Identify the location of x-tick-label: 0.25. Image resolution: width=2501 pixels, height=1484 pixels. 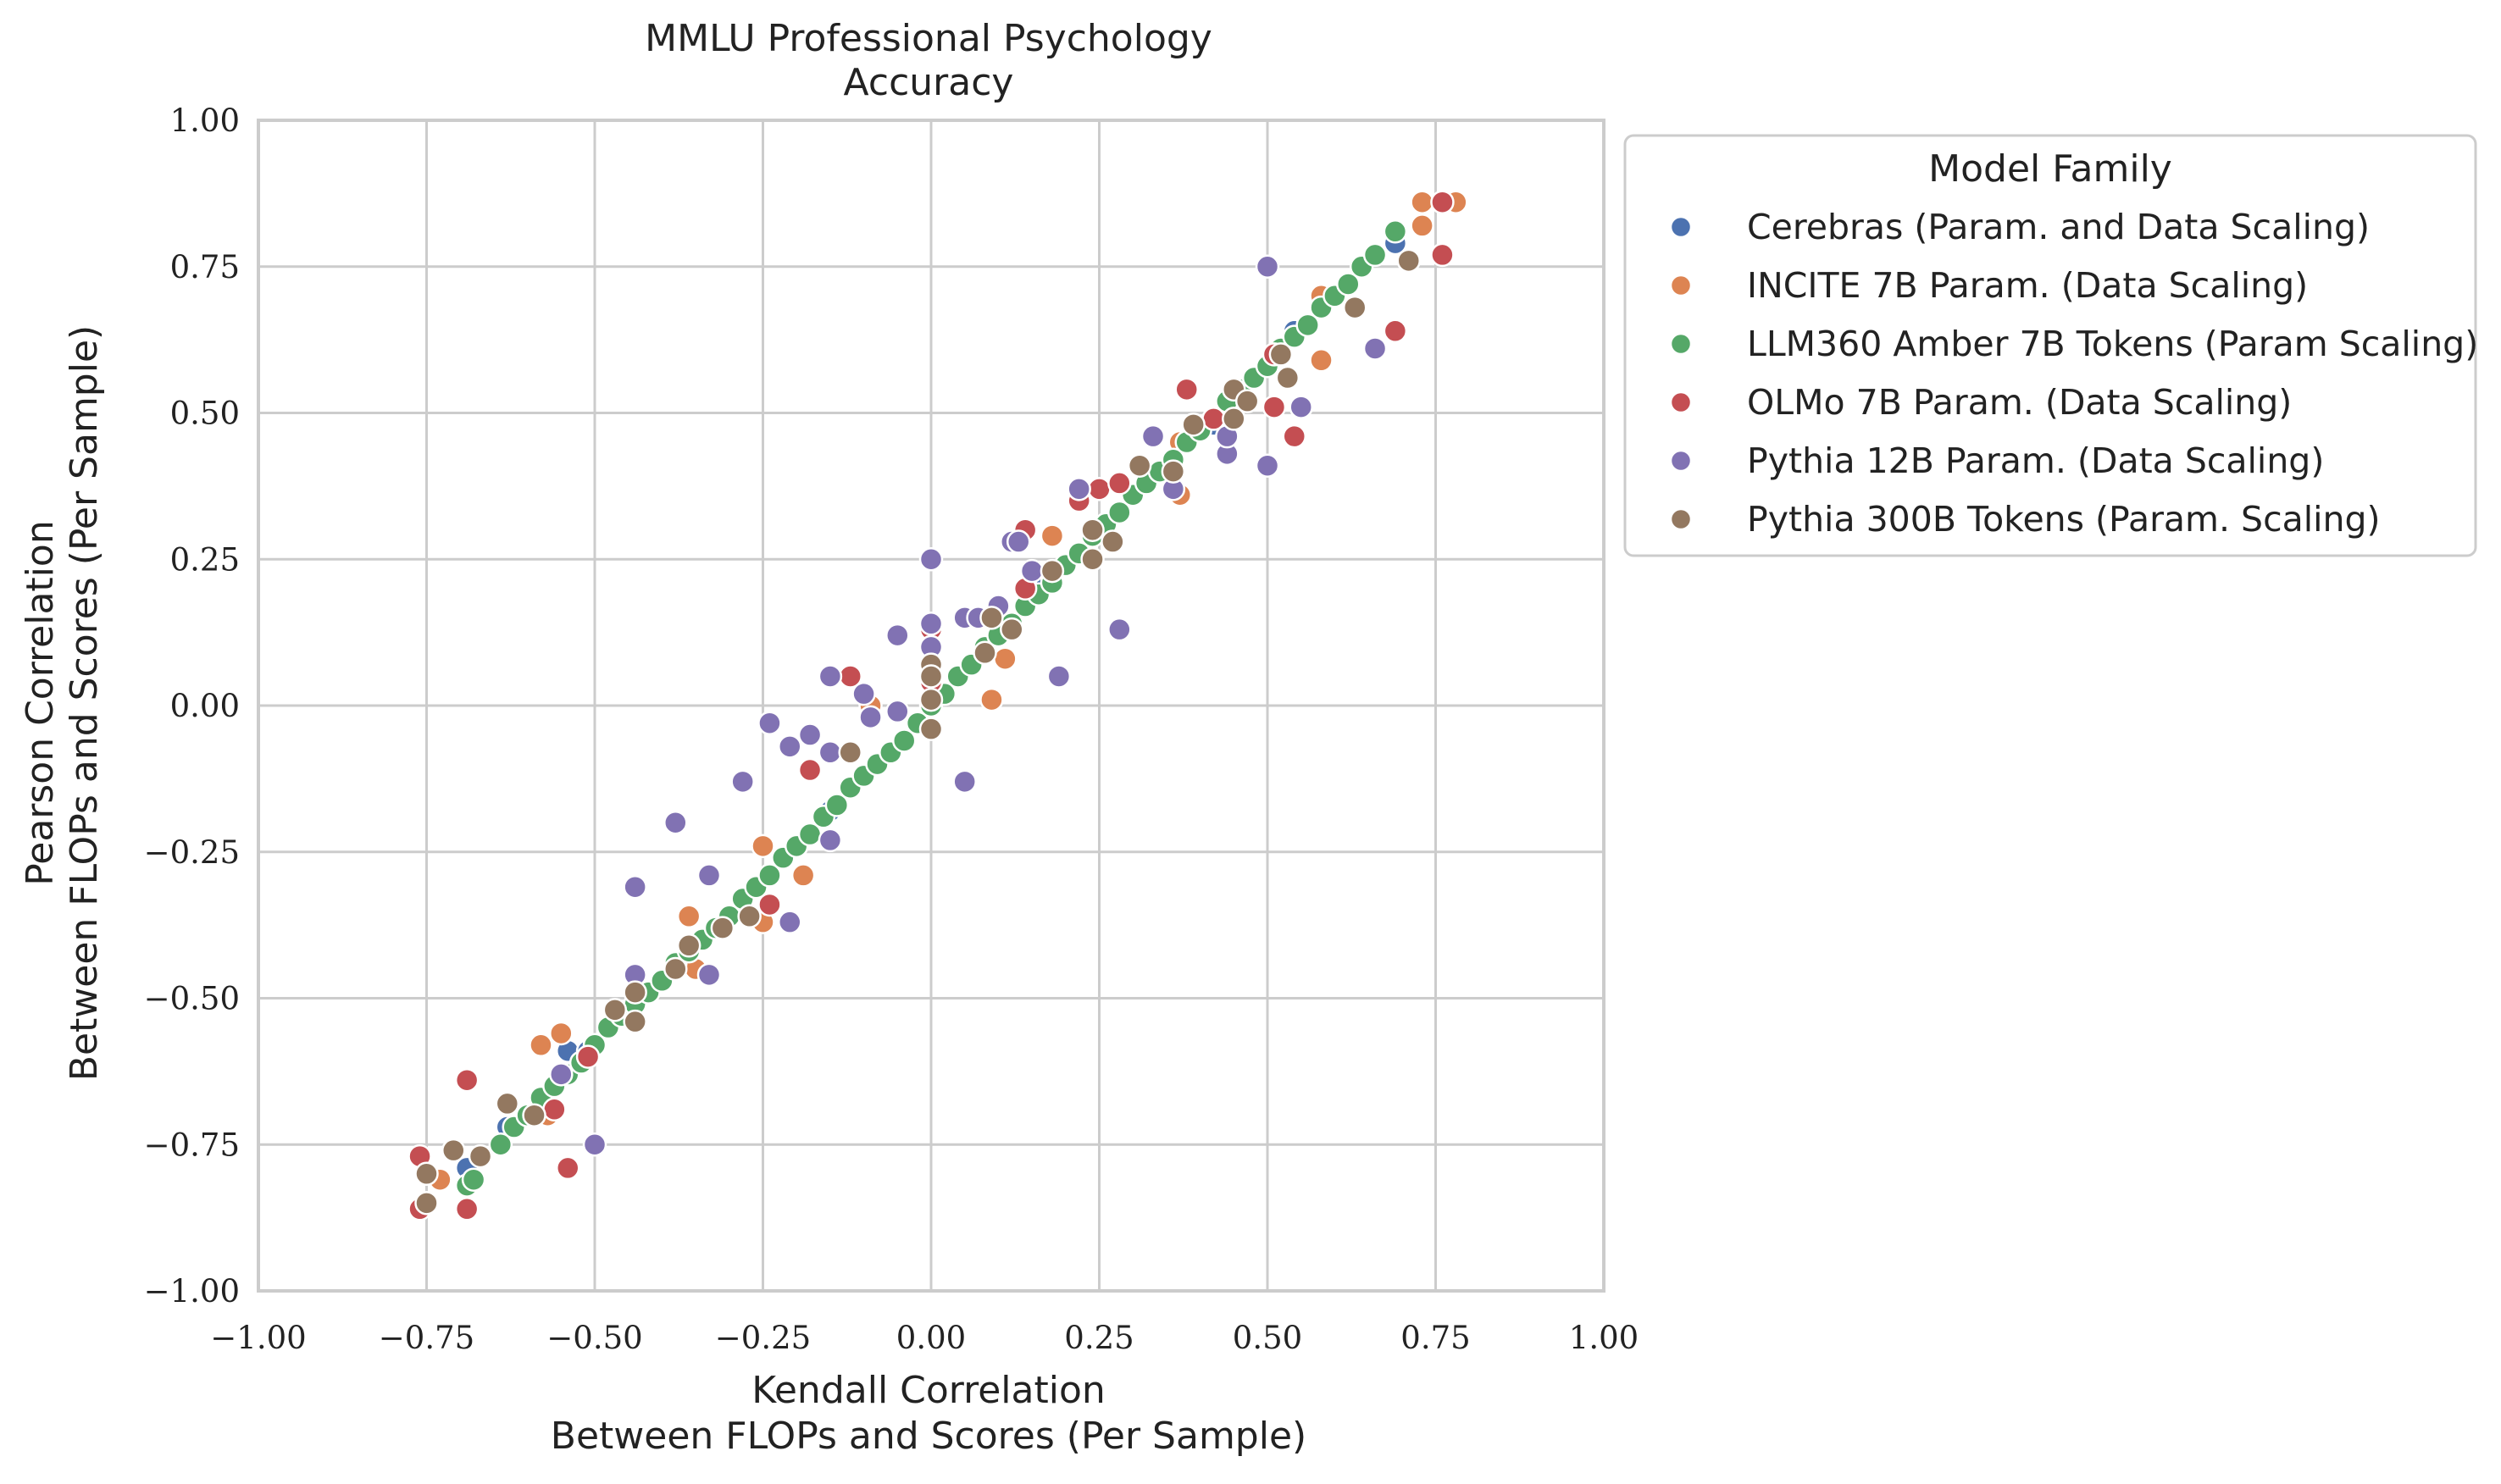
(1099, 1338).